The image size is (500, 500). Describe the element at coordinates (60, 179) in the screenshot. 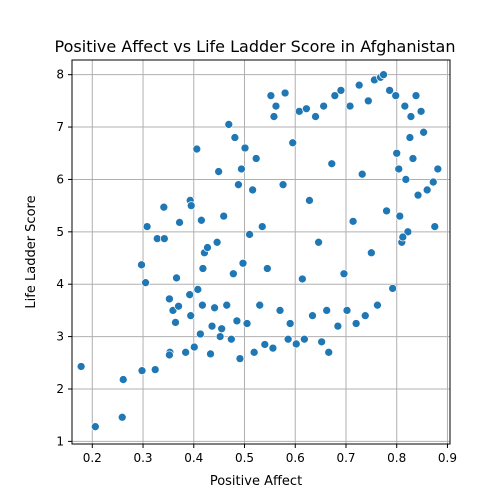

I see `y-tick-label: 6` at that location.